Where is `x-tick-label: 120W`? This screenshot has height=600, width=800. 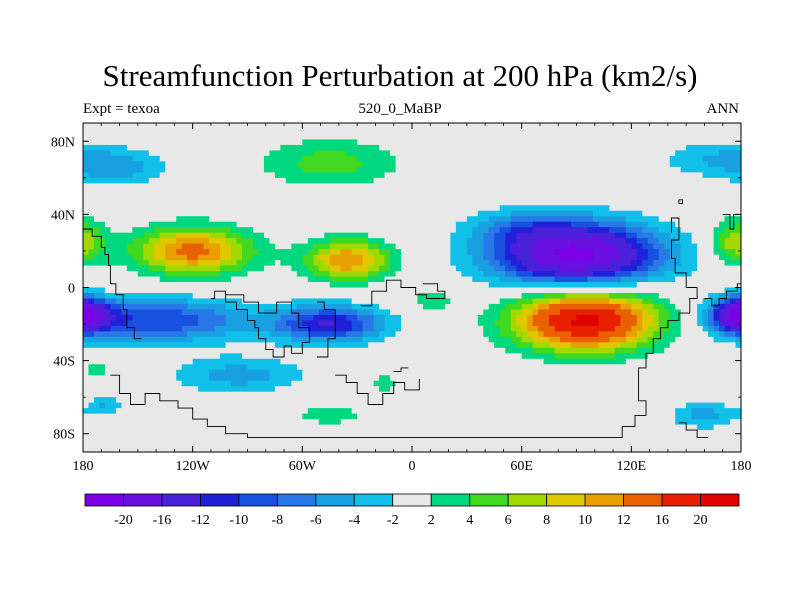
x-tick-label: 120W is located at coordinates (193, 466).